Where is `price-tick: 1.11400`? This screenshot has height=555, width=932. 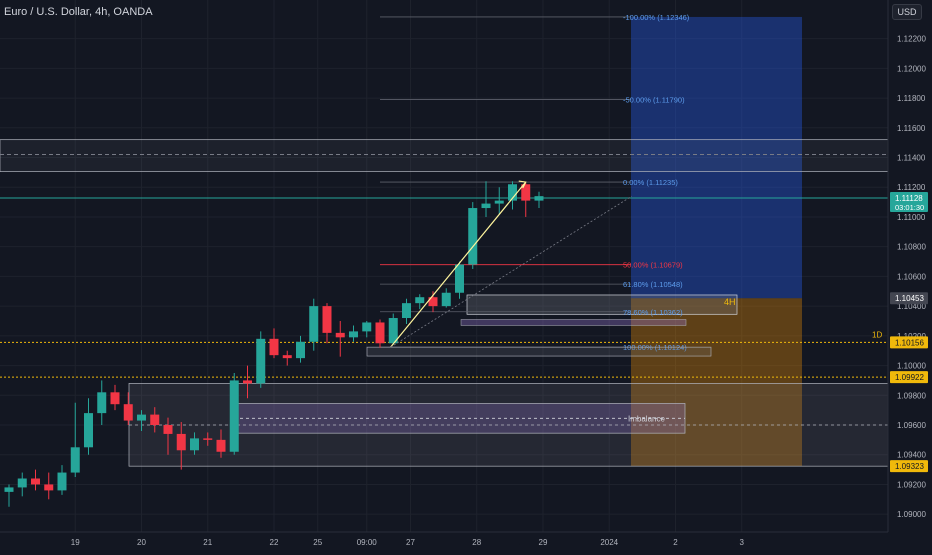
price-tick: 1.11400 is located at coordinates (911, 158).